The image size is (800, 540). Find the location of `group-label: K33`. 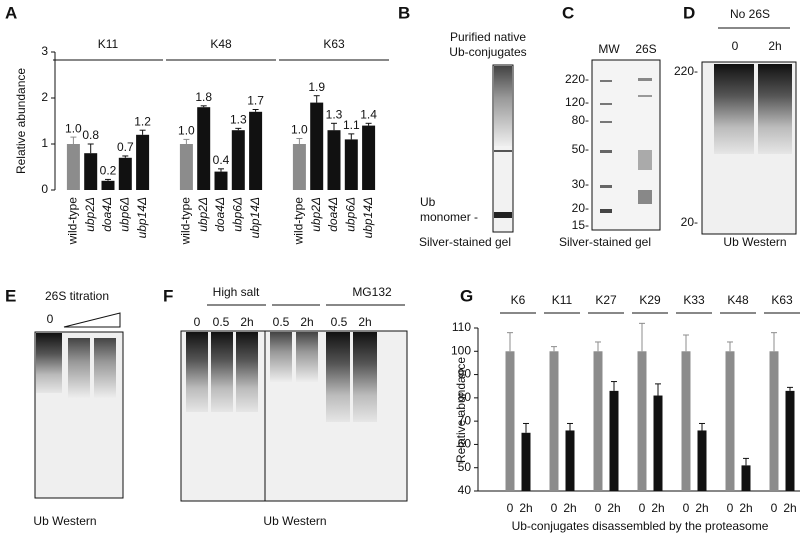

group-label: K33 is located at coordinates (694, 300).